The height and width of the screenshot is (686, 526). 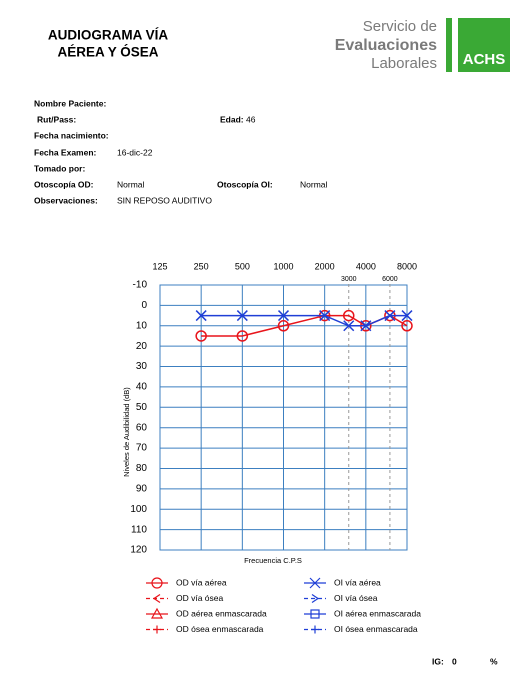 I want to click on legend-label: OD vía ósea, so click(x=200, y=598).